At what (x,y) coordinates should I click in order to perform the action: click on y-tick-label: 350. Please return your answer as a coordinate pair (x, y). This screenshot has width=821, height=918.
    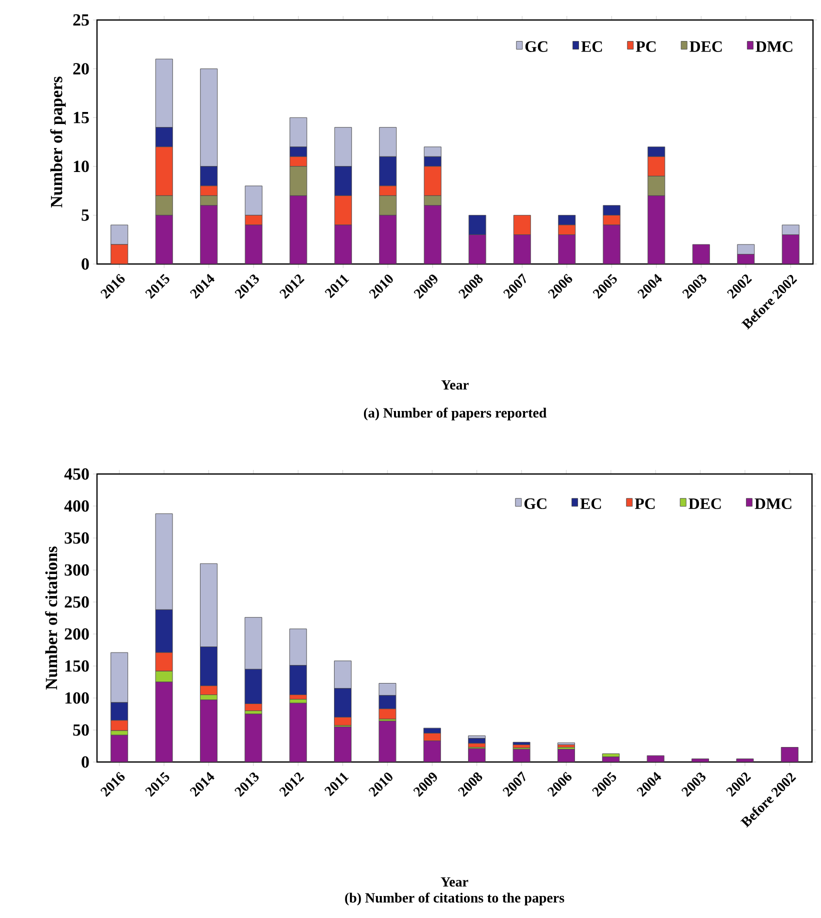
    Looking at the image, I should click on (76, 538).